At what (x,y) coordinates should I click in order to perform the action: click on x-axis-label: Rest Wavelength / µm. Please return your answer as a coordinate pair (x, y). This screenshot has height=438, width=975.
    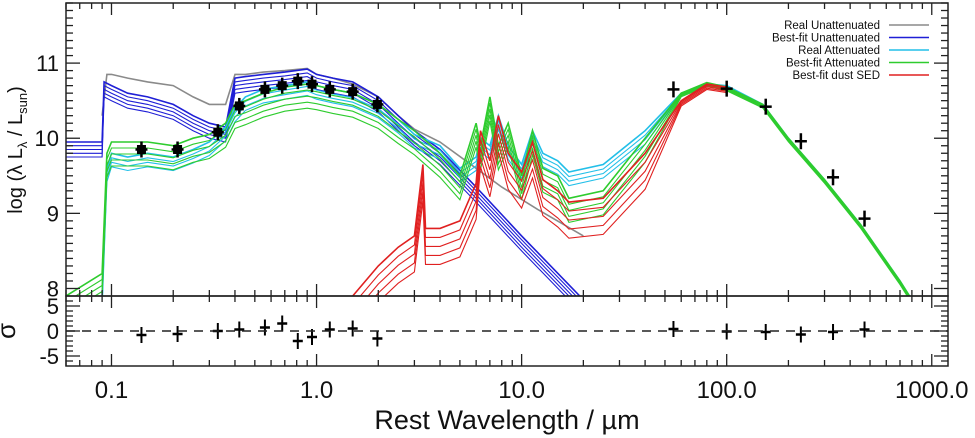
    Looking at the image, I should click on (506, 420).